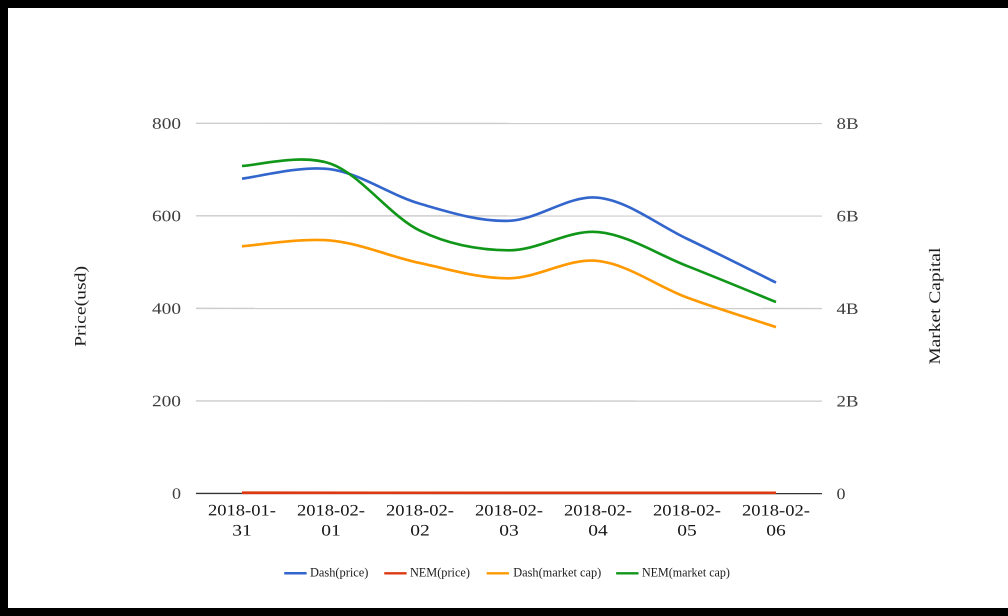 The image size is (1008, 616). What do you see at coordinates (847, 401) in the screenshot?
I see `svg-text: 2B` at bounding box center [847, 401].